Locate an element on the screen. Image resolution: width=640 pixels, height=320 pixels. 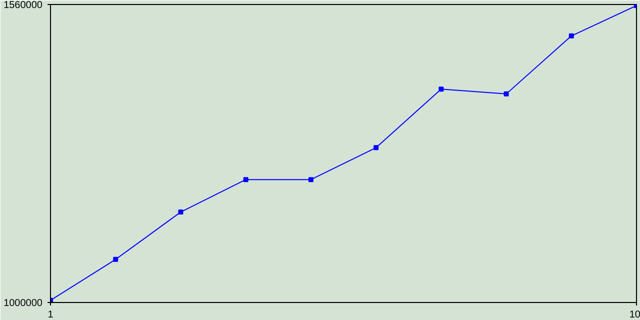
y-tick-label: 1000000 is located at coordinates (23, 303).